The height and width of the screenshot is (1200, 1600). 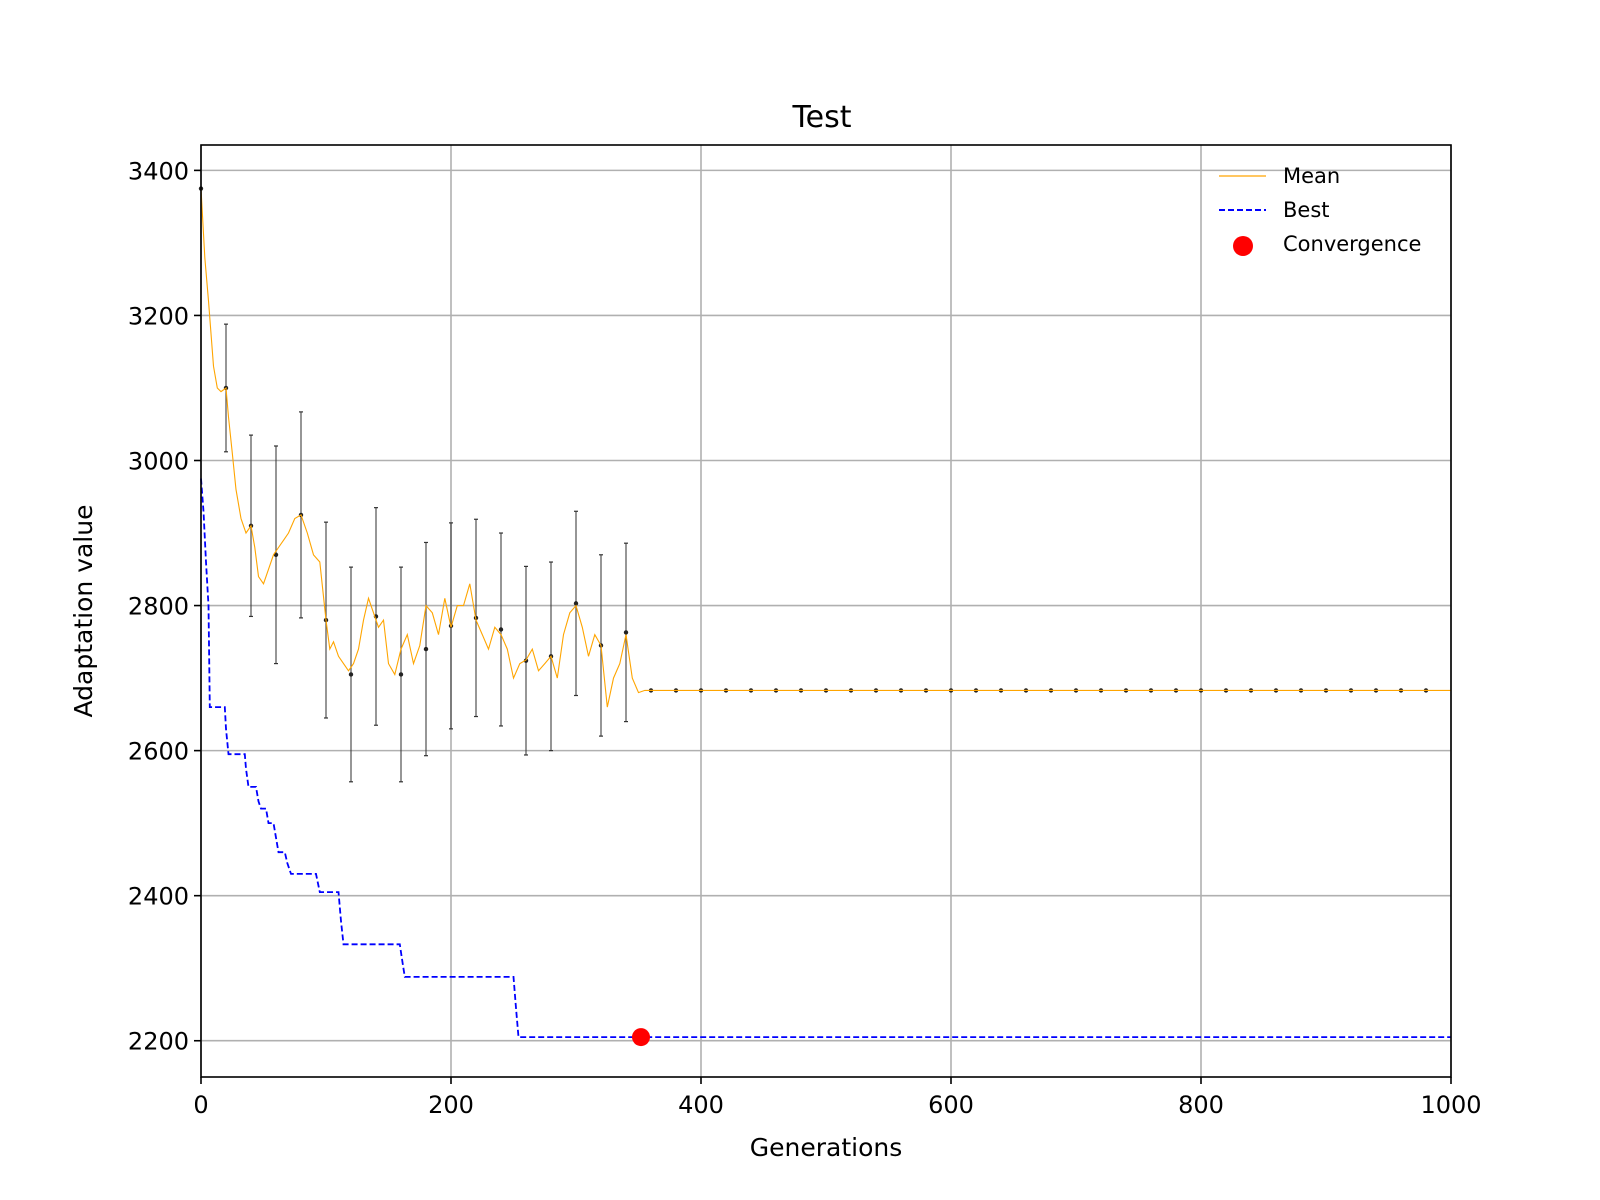 I want to click on legend-convergence-swatch, so click(x=1243, y=246).